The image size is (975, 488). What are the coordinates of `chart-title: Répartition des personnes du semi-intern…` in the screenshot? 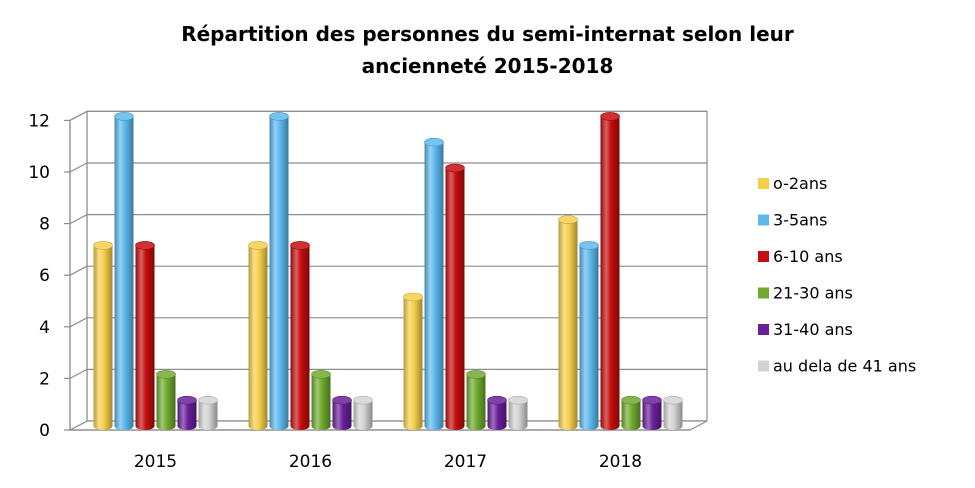 It's located at (487, 50).